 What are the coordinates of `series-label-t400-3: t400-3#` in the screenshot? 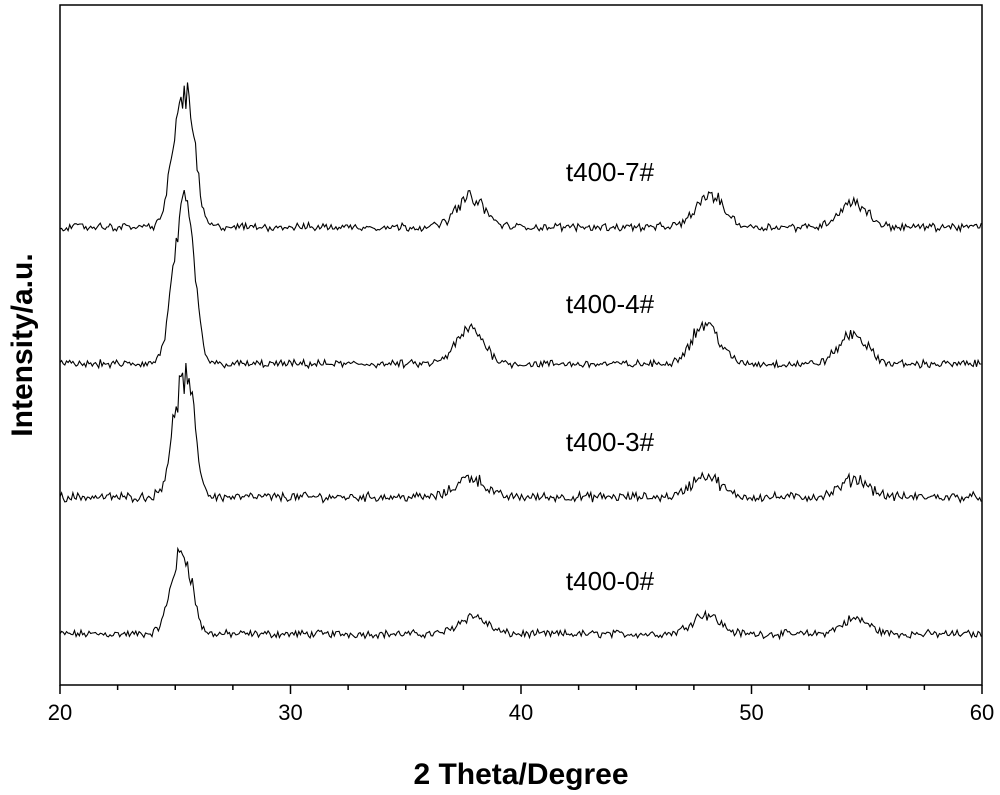 It's located at (610, 442).